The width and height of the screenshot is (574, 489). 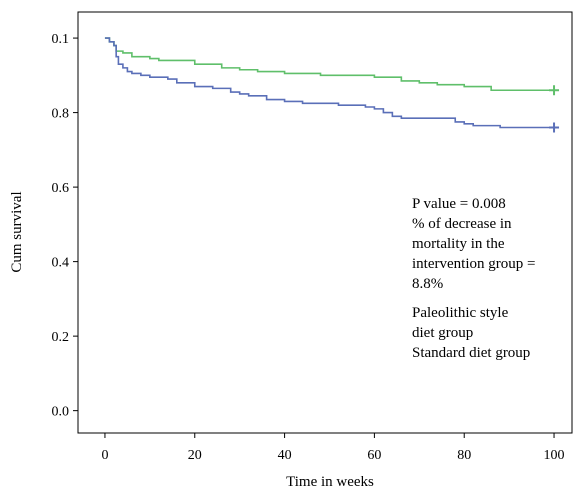 I want to click on y-tick-label: 0.4, so click(x=61, y=263).